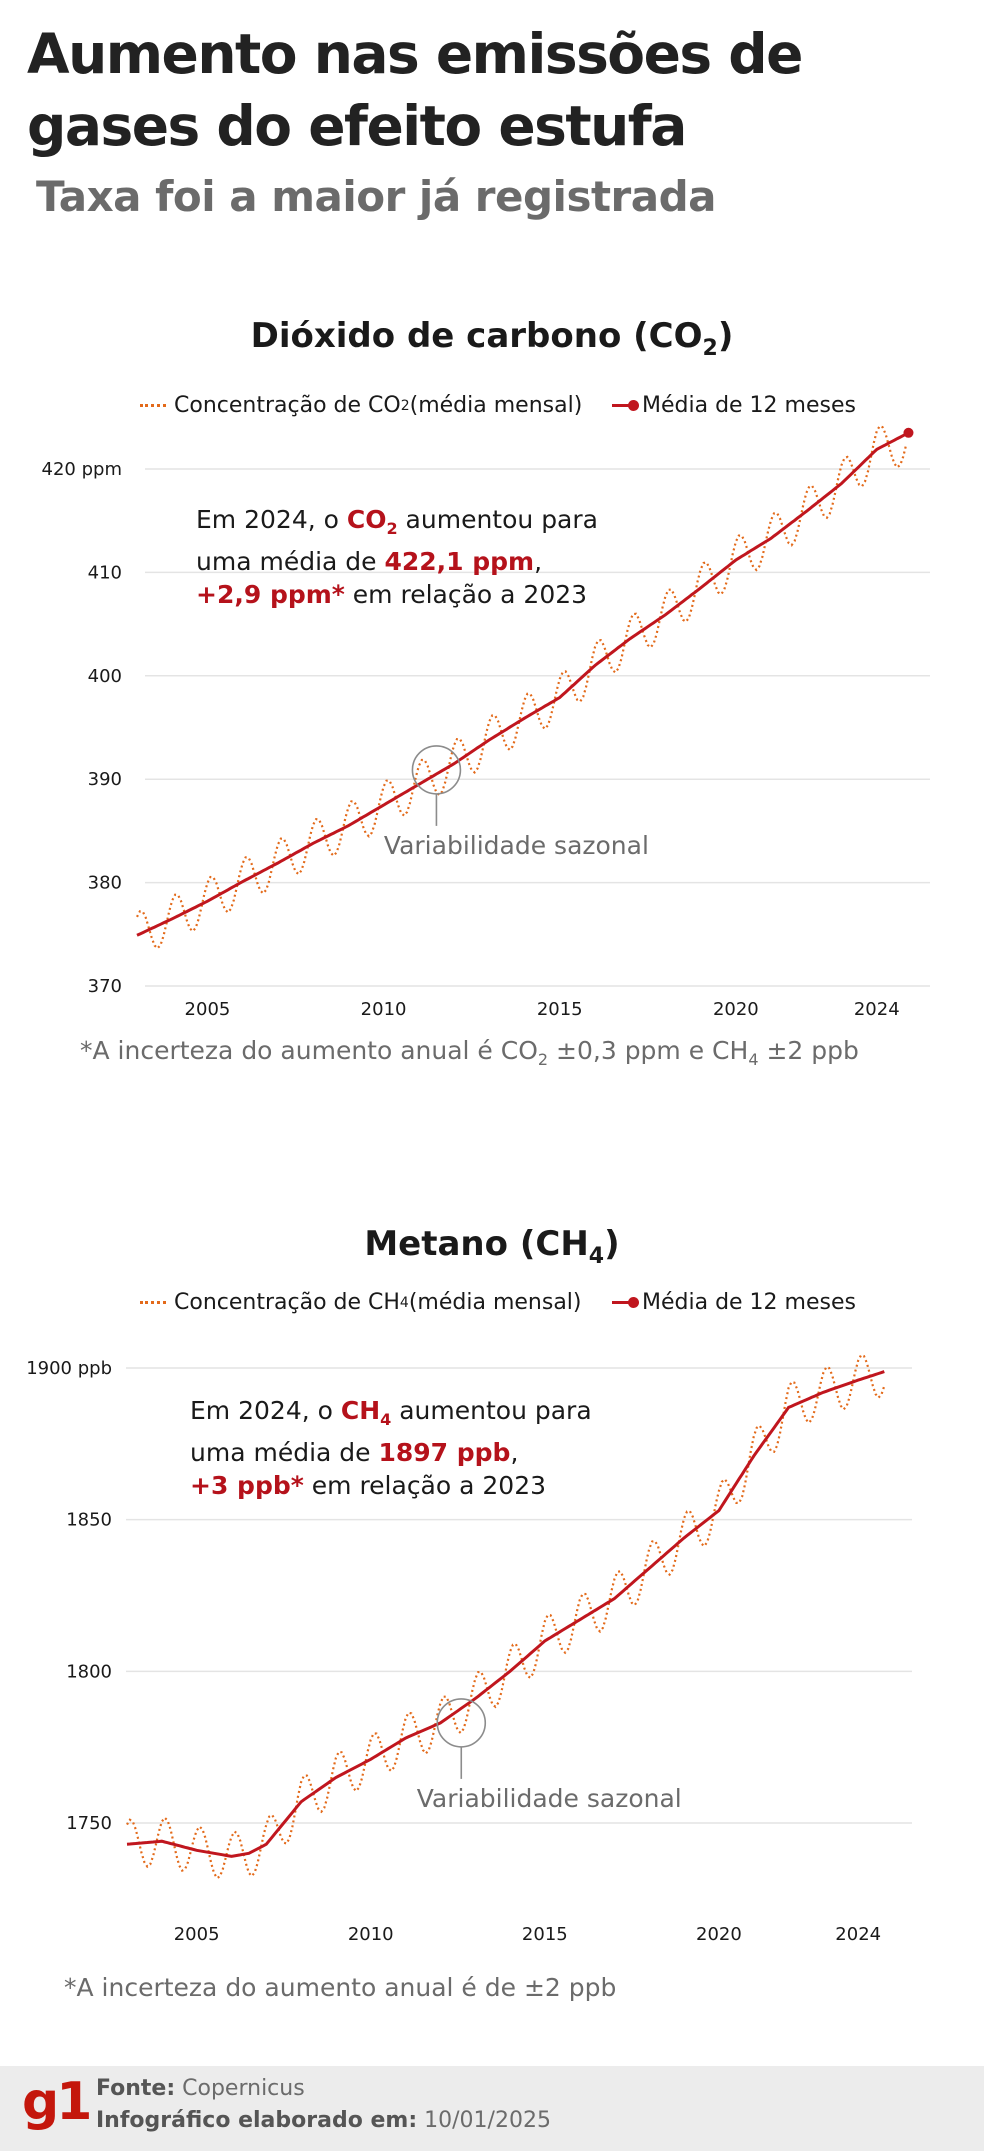  Describe the element at coordinates (105, 986) in the screenshot. I see `y-tick-label: 370` at that location.